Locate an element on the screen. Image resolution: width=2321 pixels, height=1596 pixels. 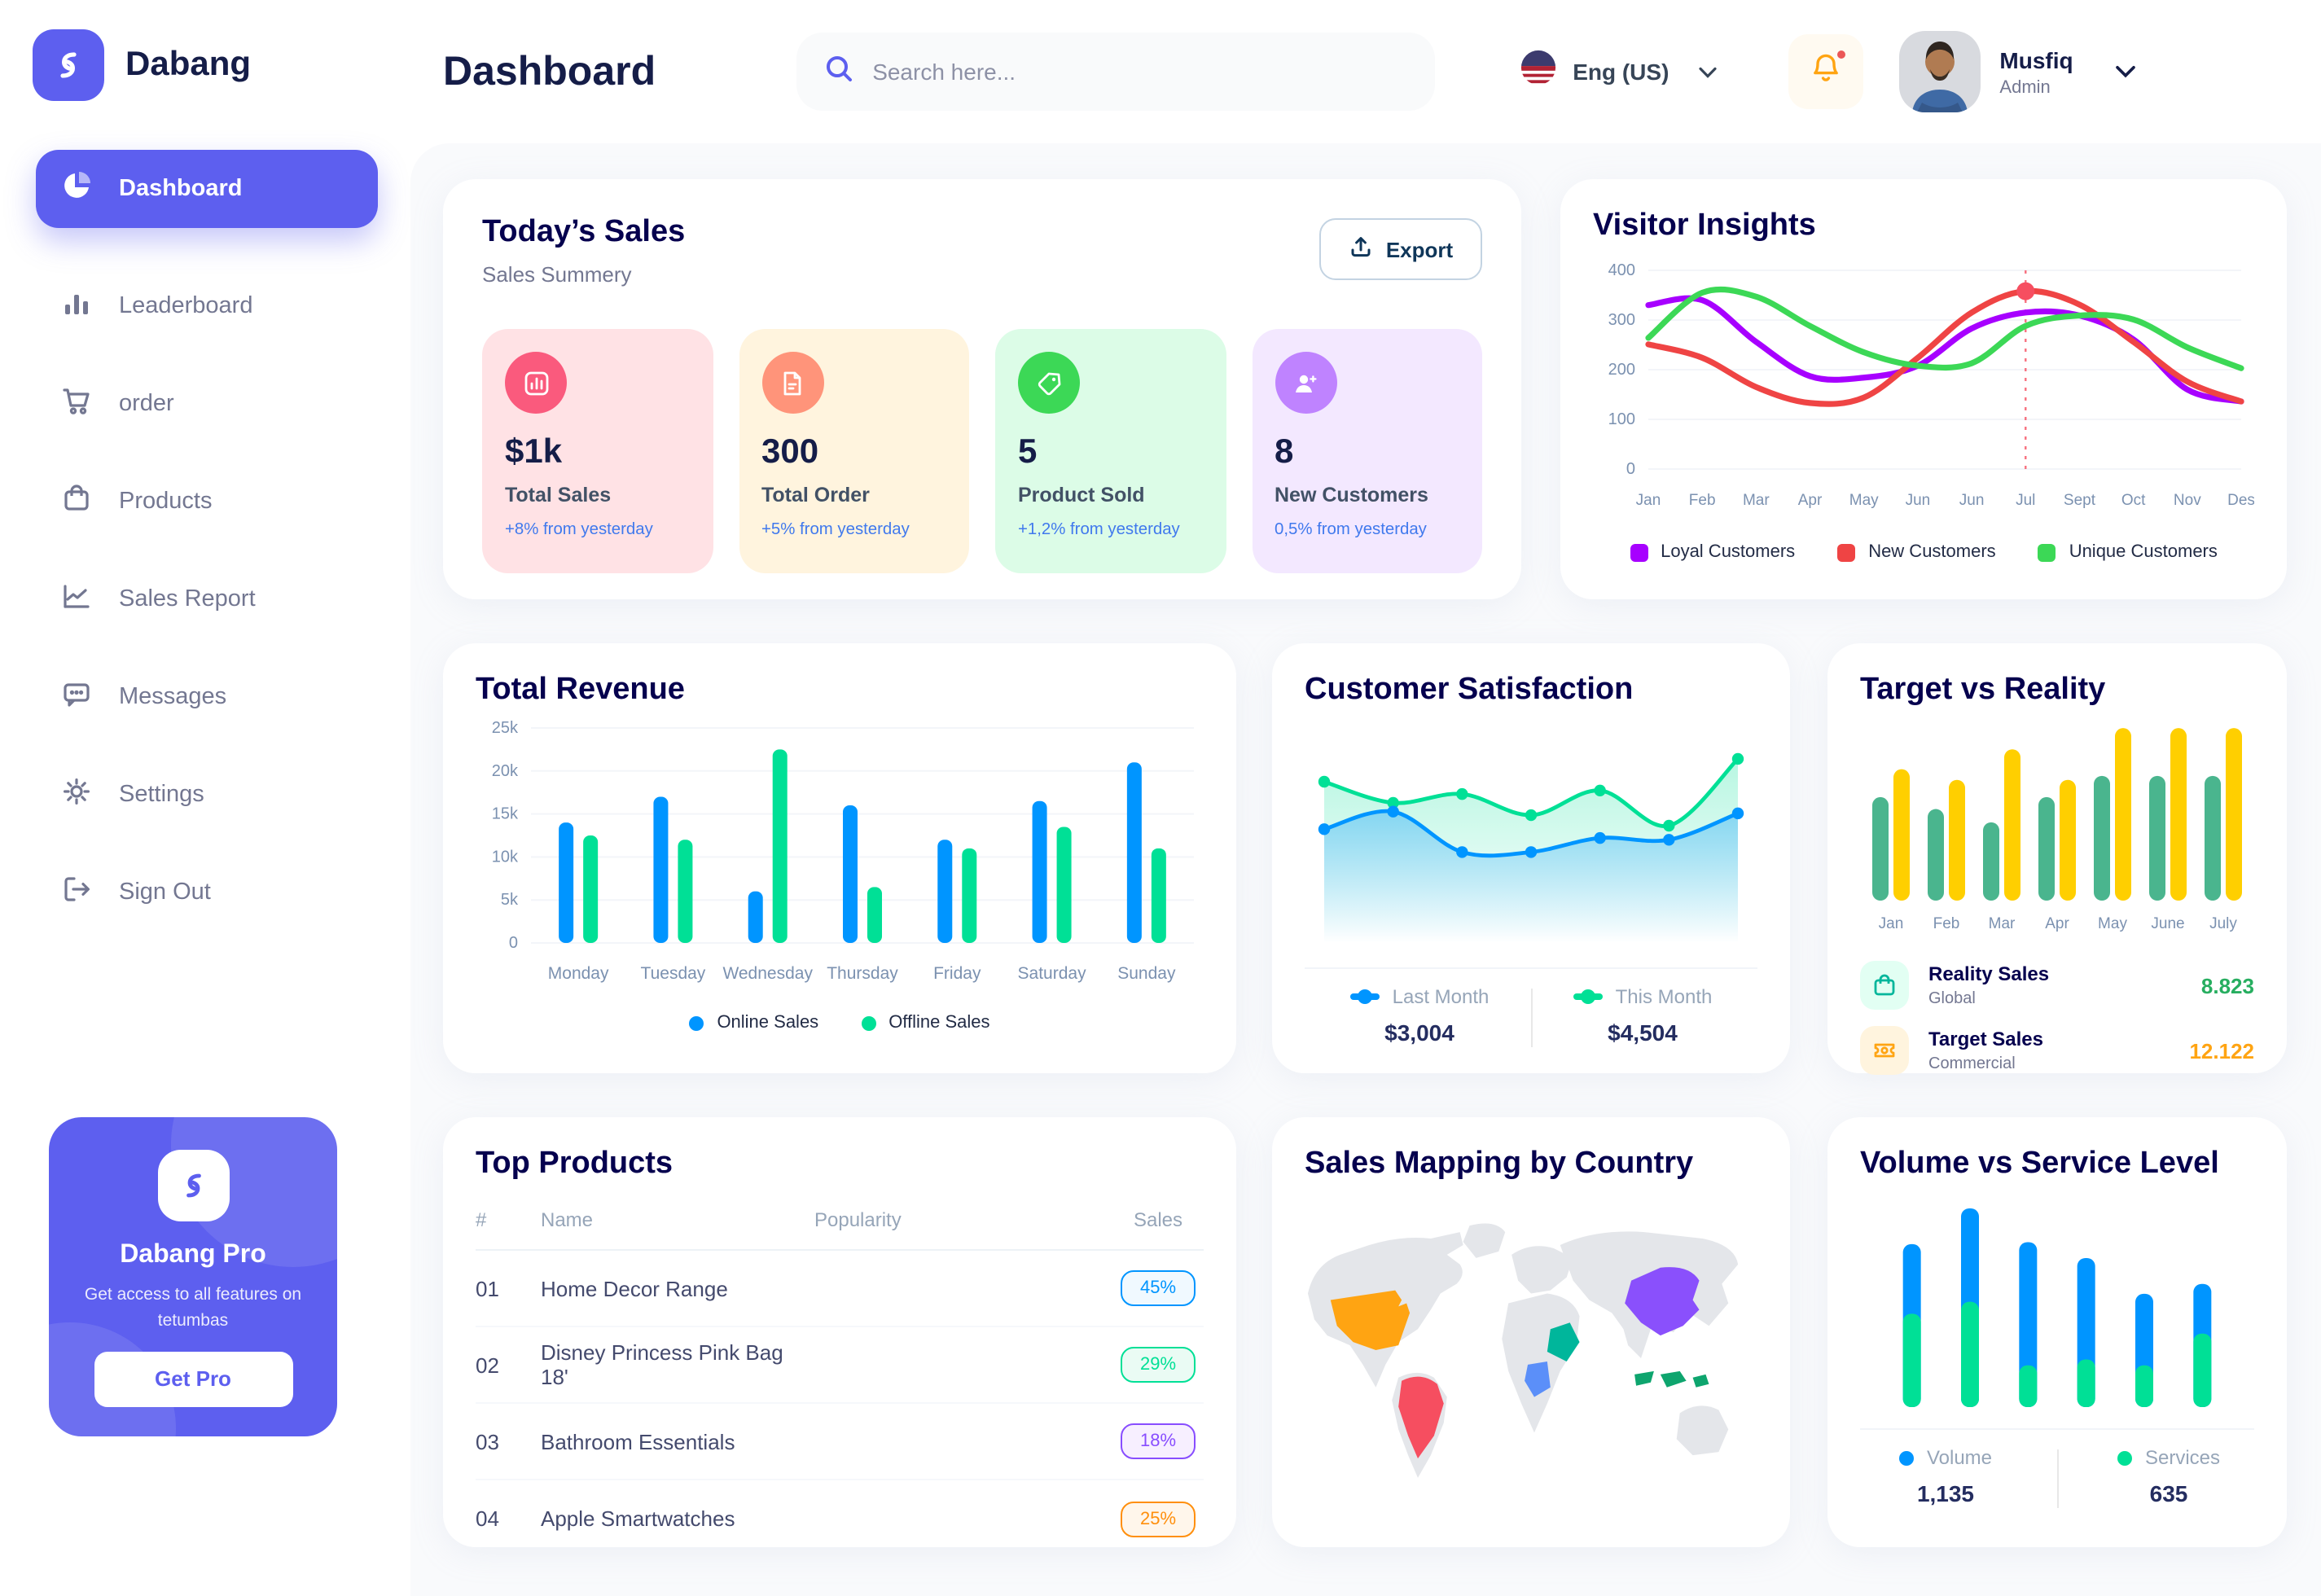
stat-label: Total Sales is located at coordinates (558, 495).